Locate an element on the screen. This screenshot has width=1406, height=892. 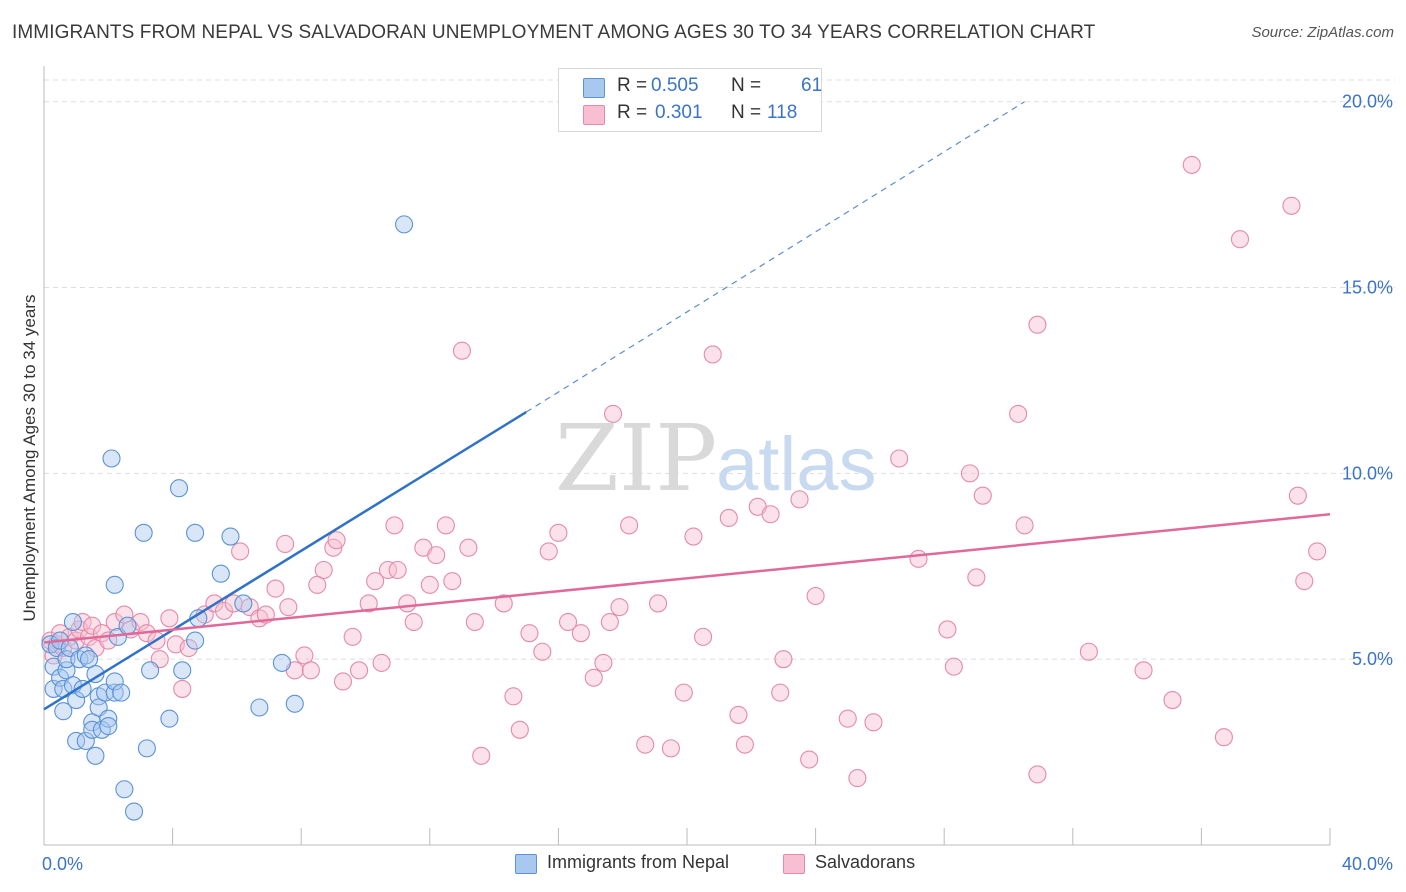
legend-swatch-salvadorans is located at coordinates (594, 115).